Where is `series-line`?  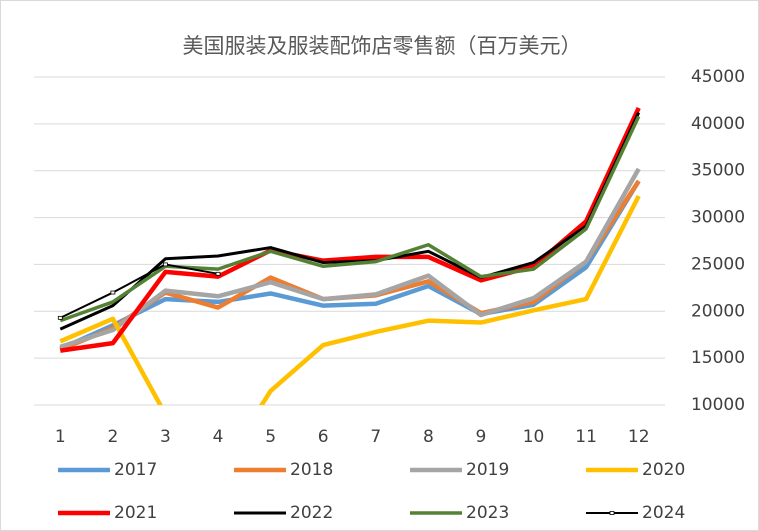 series-line is located at coordinates (139, 291).